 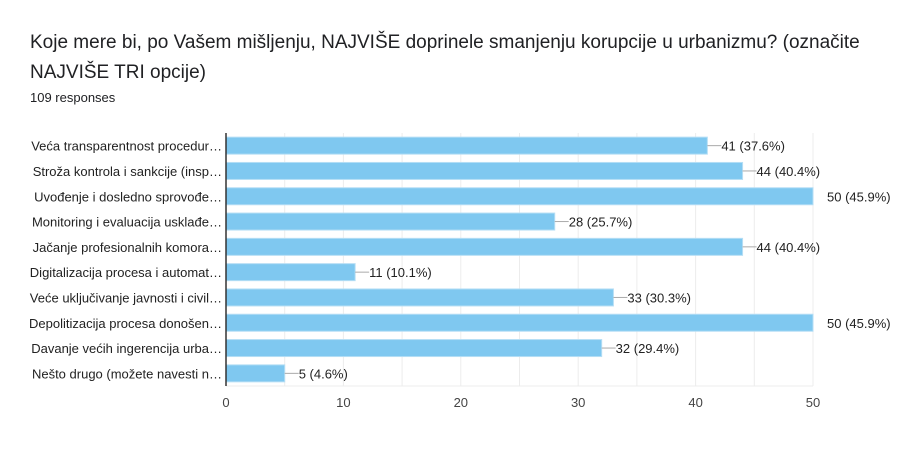 I want to click on response-count: 109 responses, so click(x=73, y=97).